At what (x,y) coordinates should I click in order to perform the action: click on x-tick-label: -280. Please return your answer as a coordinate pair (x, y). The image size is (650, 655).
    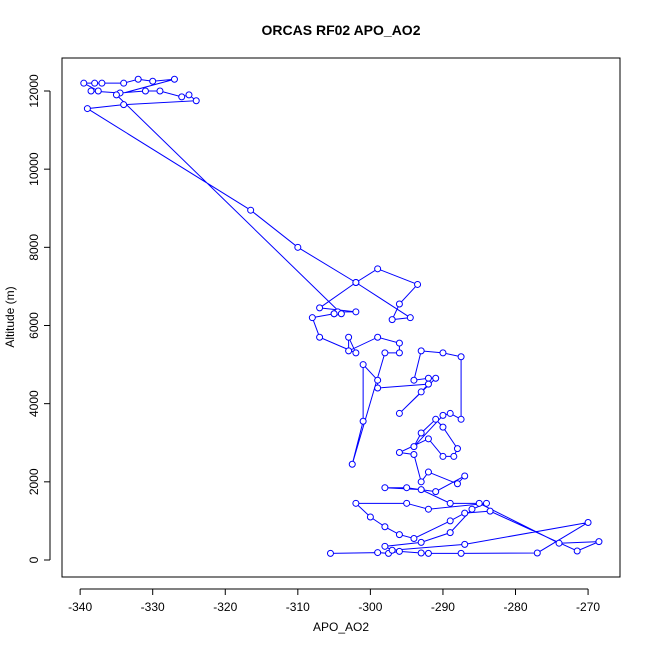
    Looking at the image, I should click on (515, 607).